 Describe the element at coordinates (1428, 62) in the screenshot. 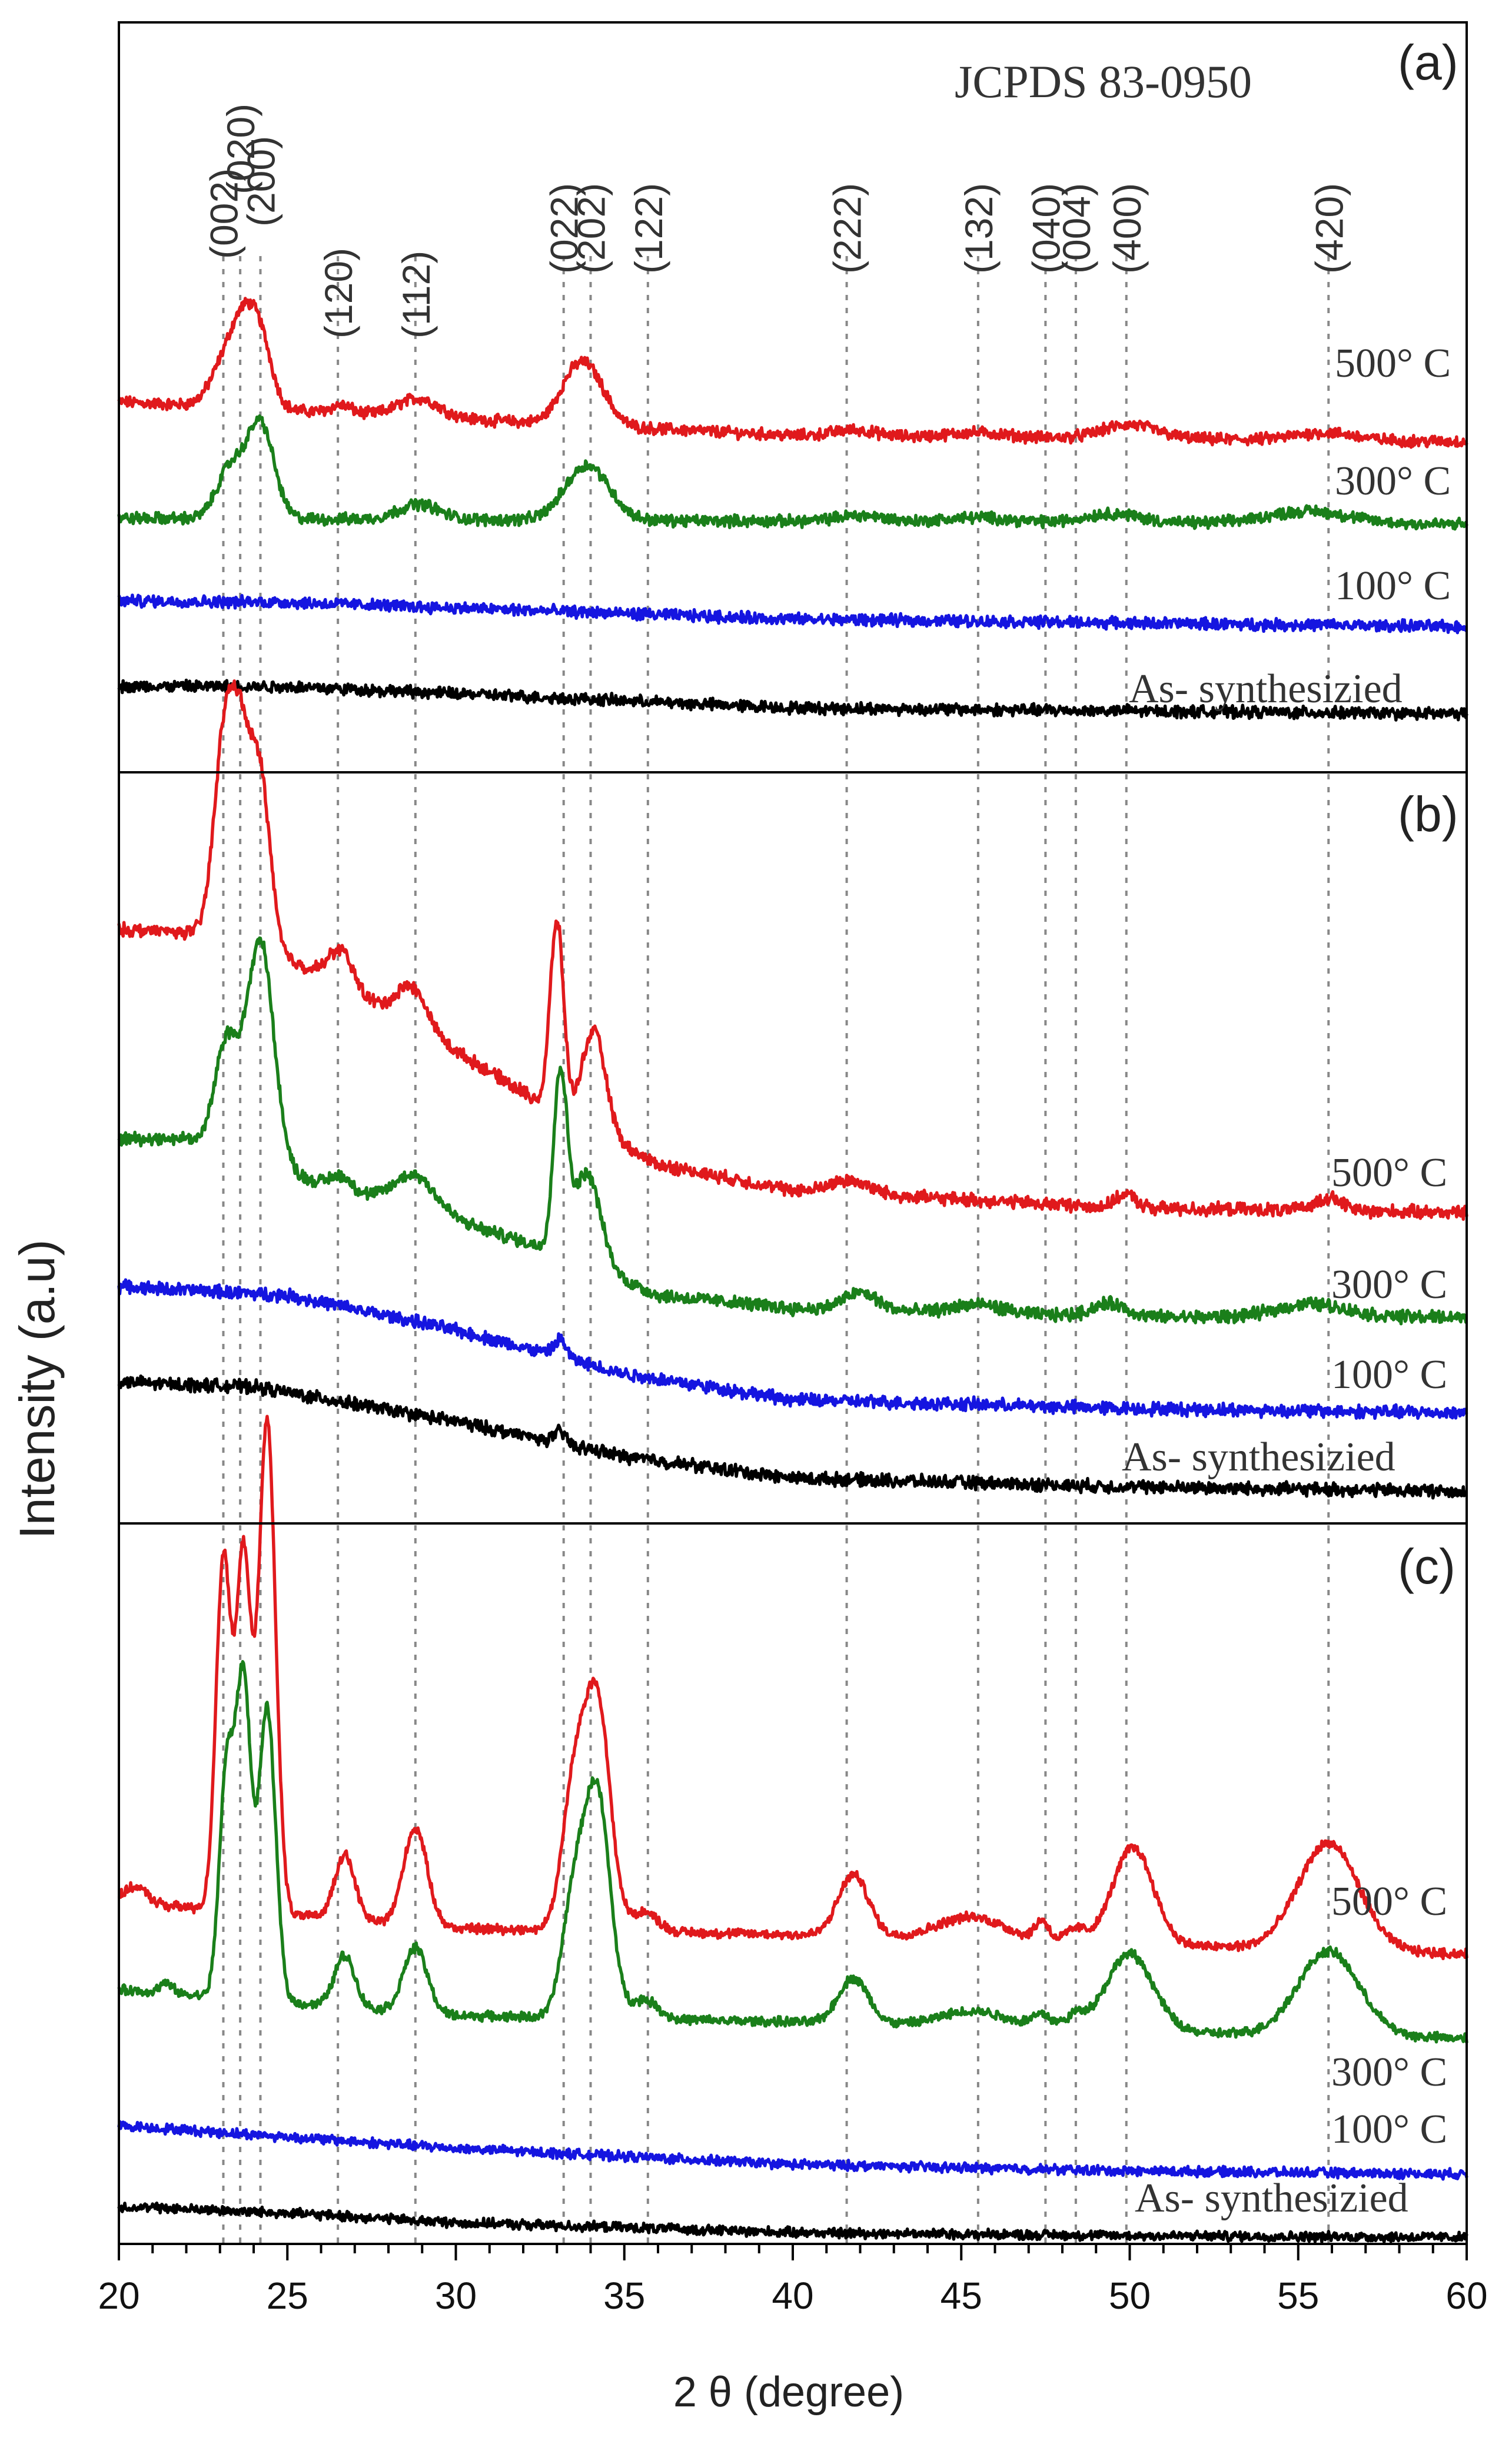

I see `panel-label-a: (a)` at that location.